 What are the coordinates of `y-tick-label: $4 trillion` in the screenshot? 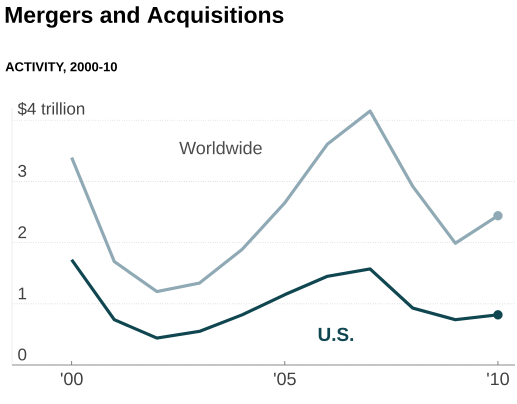 It's located at (51, 109).